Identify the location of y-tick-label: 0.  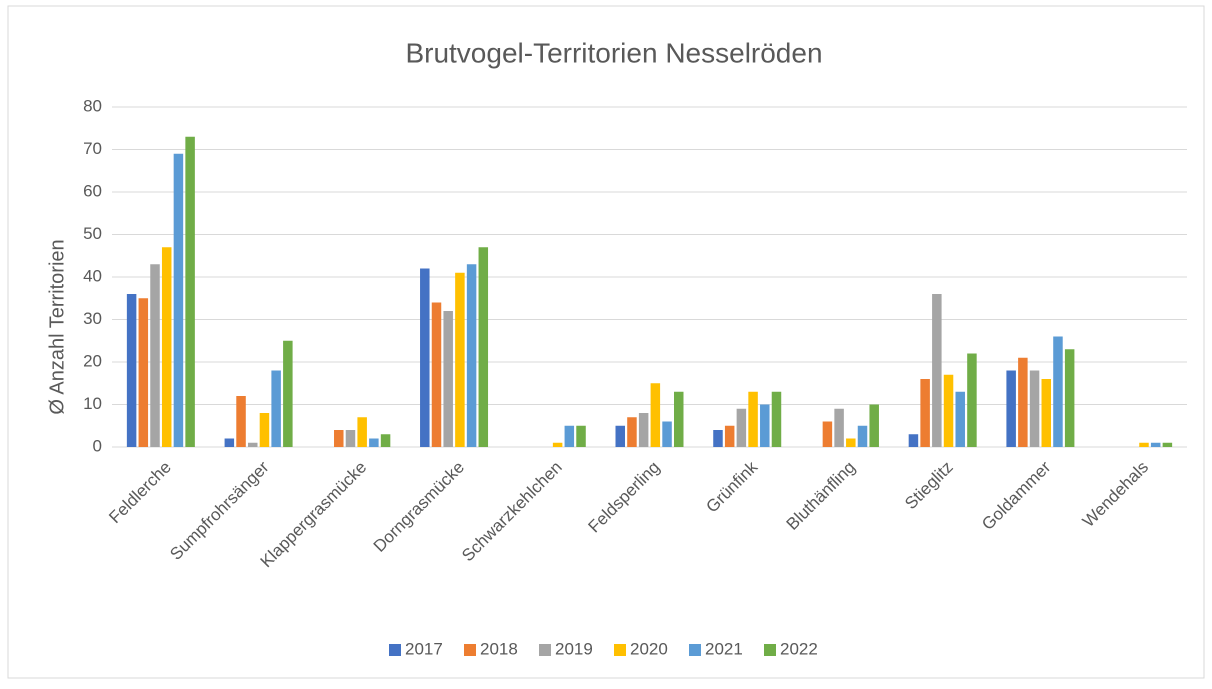
(97, 445).